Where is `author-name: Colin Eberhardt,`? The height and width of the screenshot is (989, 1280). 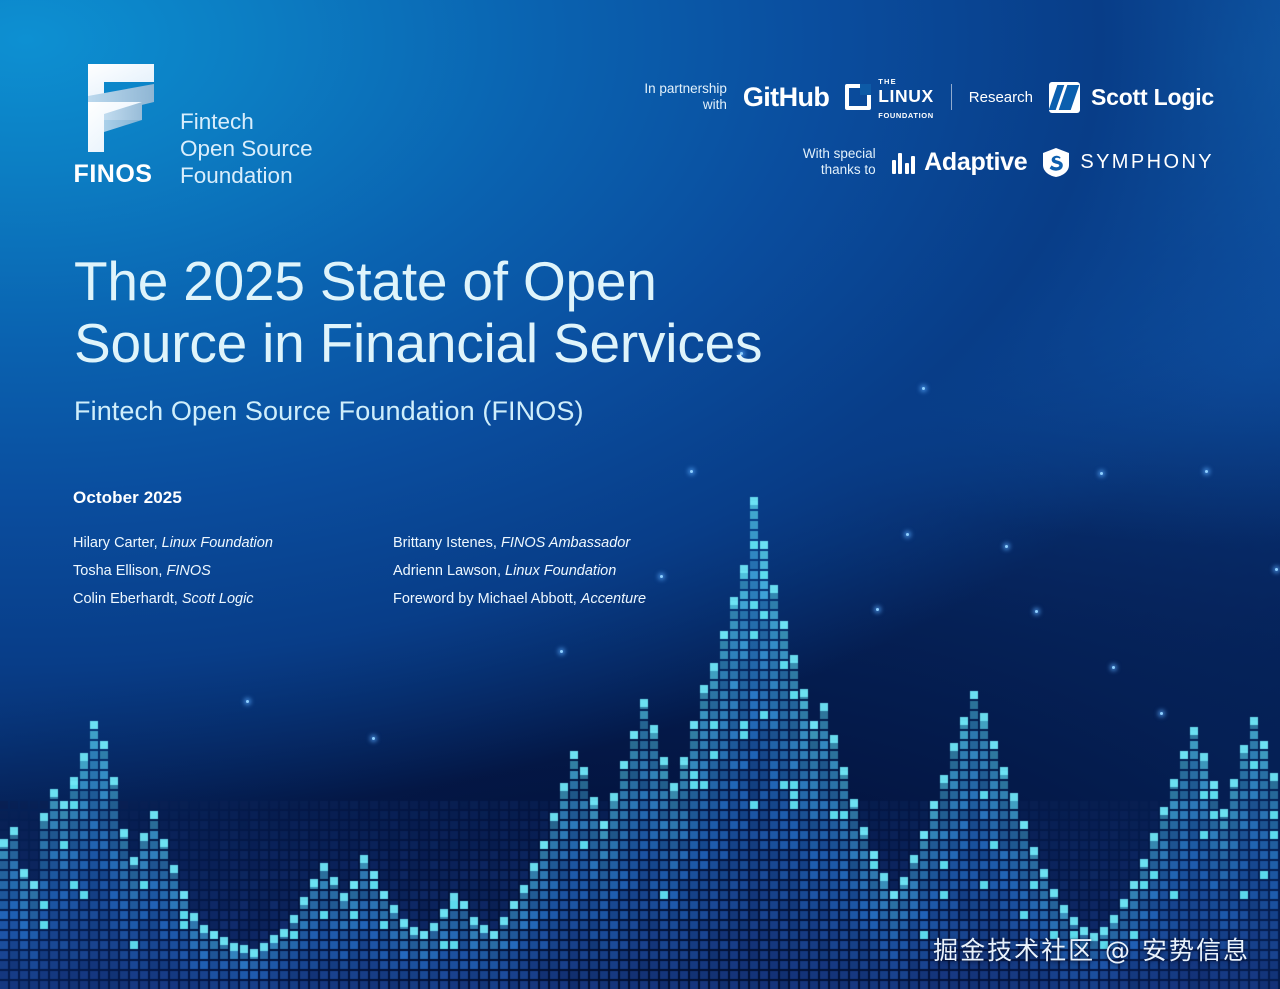 author-name: Colin Eberhardt, is located at coordinates (127, 599).